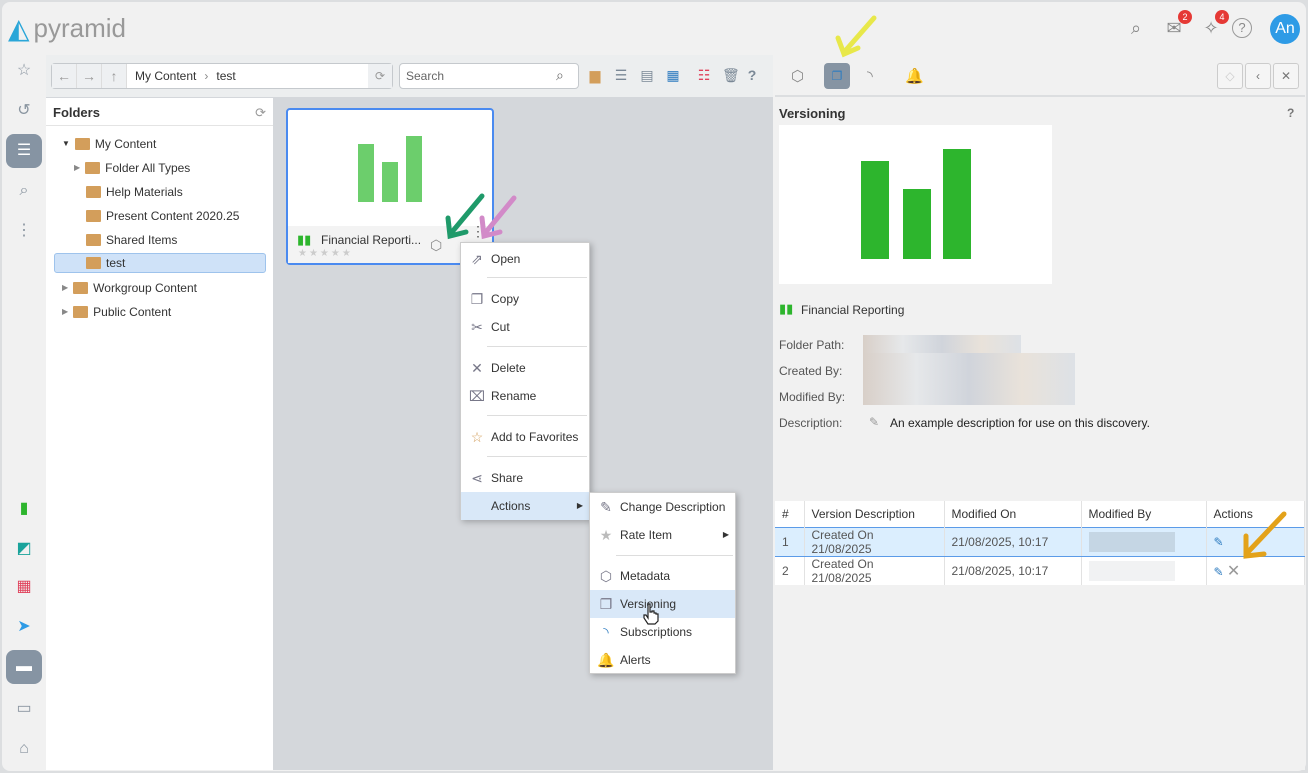 The width and height of the screenshot is (1308, 773). What do you see at coordinates (24, 508) in the screenshot?
I see `discover-icon: ▮` at bounding box center [24, 508].